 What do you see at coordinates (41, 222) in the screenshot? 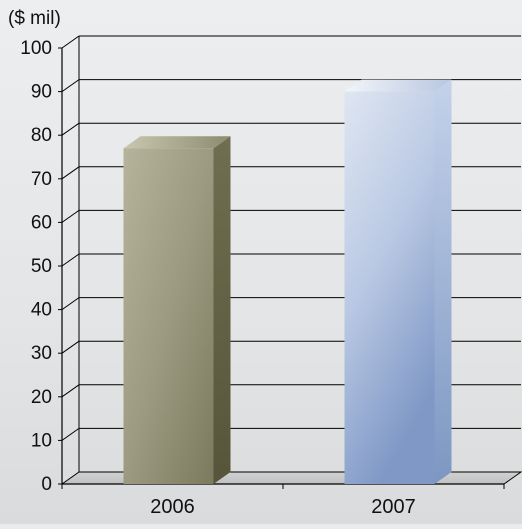
I see `y-tick-label: 60` at bounding box center [41, 222].